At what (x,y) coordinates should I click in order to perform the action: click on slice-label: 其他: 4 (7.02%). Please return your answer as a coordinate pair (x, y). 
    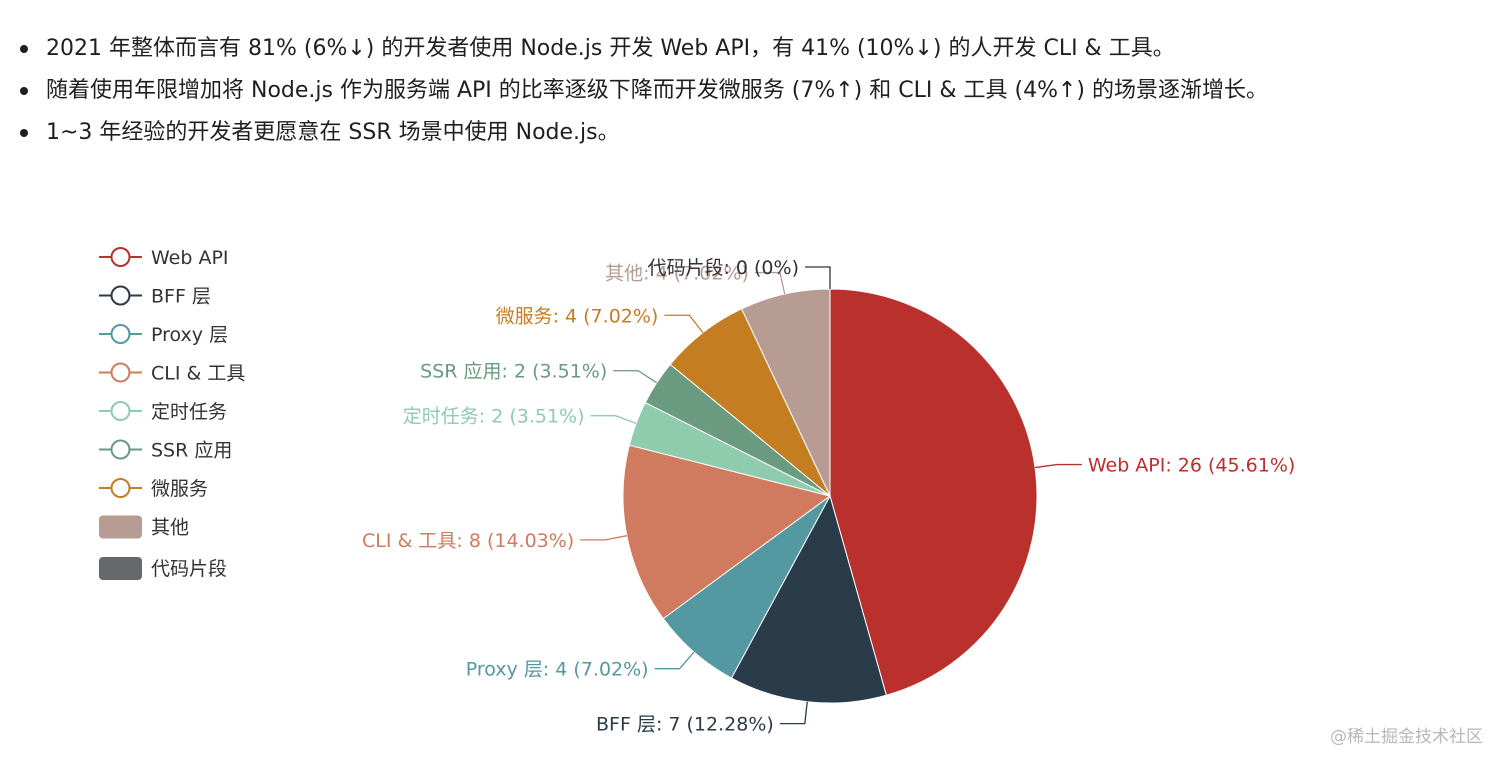
    Looking at the image, I should click on (677, 274).